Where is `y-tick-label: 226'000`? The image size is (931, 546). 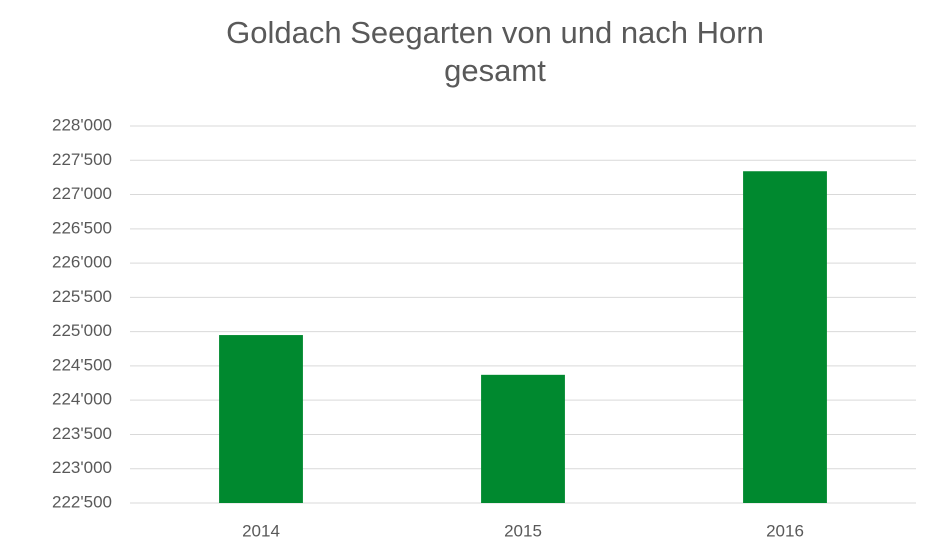
y-tick-label: 226'000 is located at coordinates (82, 262).